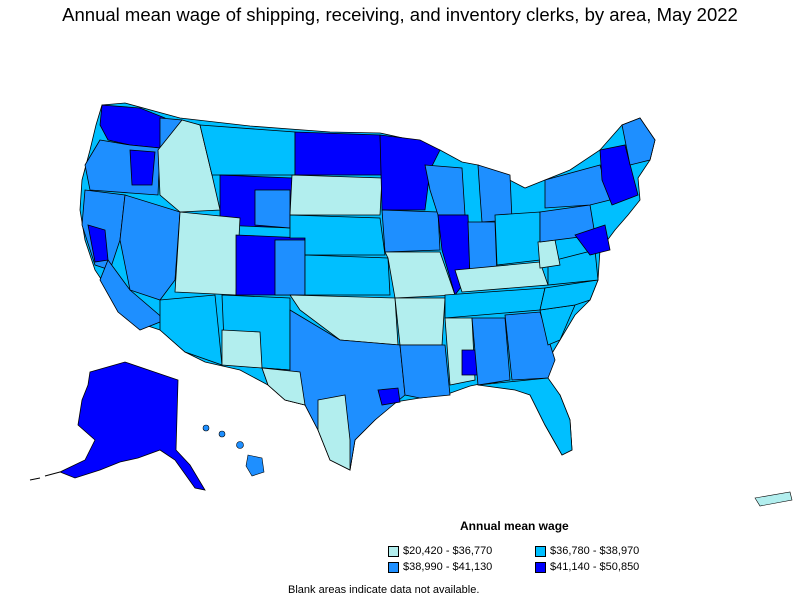 This screenshot has width=800, height=600. What do you see at coordinates (336, 195) in the screenshot?
I see `region-sd` at bounding box center [336, 195].